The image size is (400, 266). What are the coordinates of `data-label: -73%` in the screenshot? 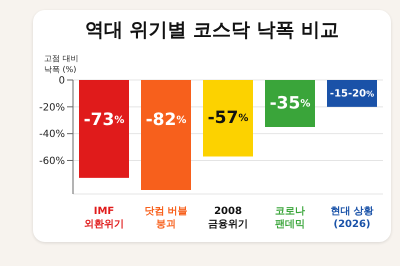 It's located at (104, 120).